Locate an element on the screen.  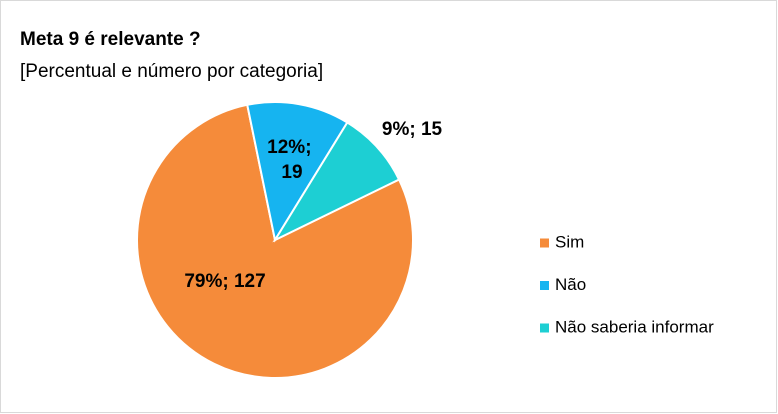
legend-label: Não saberia informar is located at coordinates (634, 326).